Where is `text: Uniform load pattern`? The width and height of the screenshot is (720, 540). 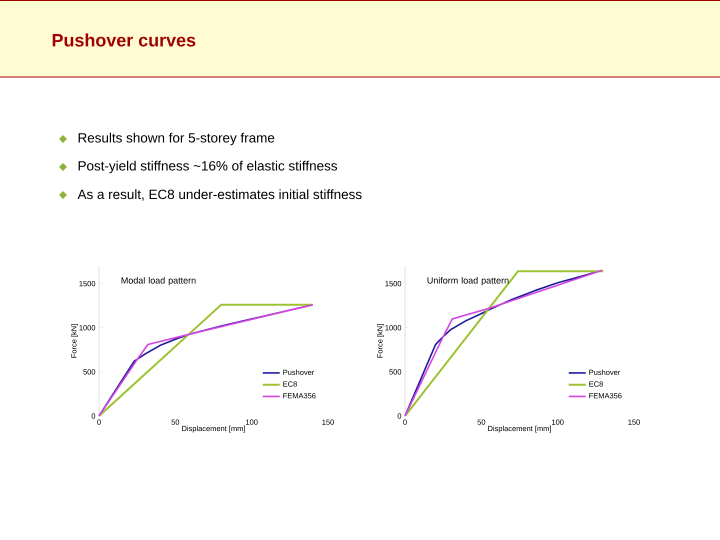
text: Uniform load pattern is located at coordinates (468, 281).